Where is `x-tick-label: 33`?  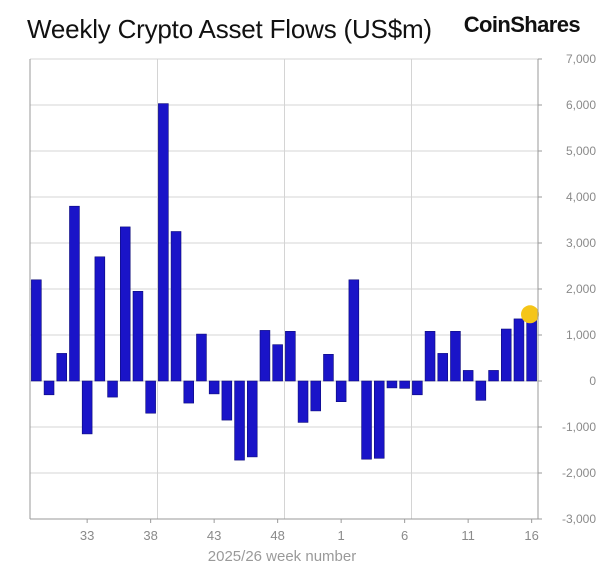
x-tick-label: 33 is located at coordinates (87, 535).